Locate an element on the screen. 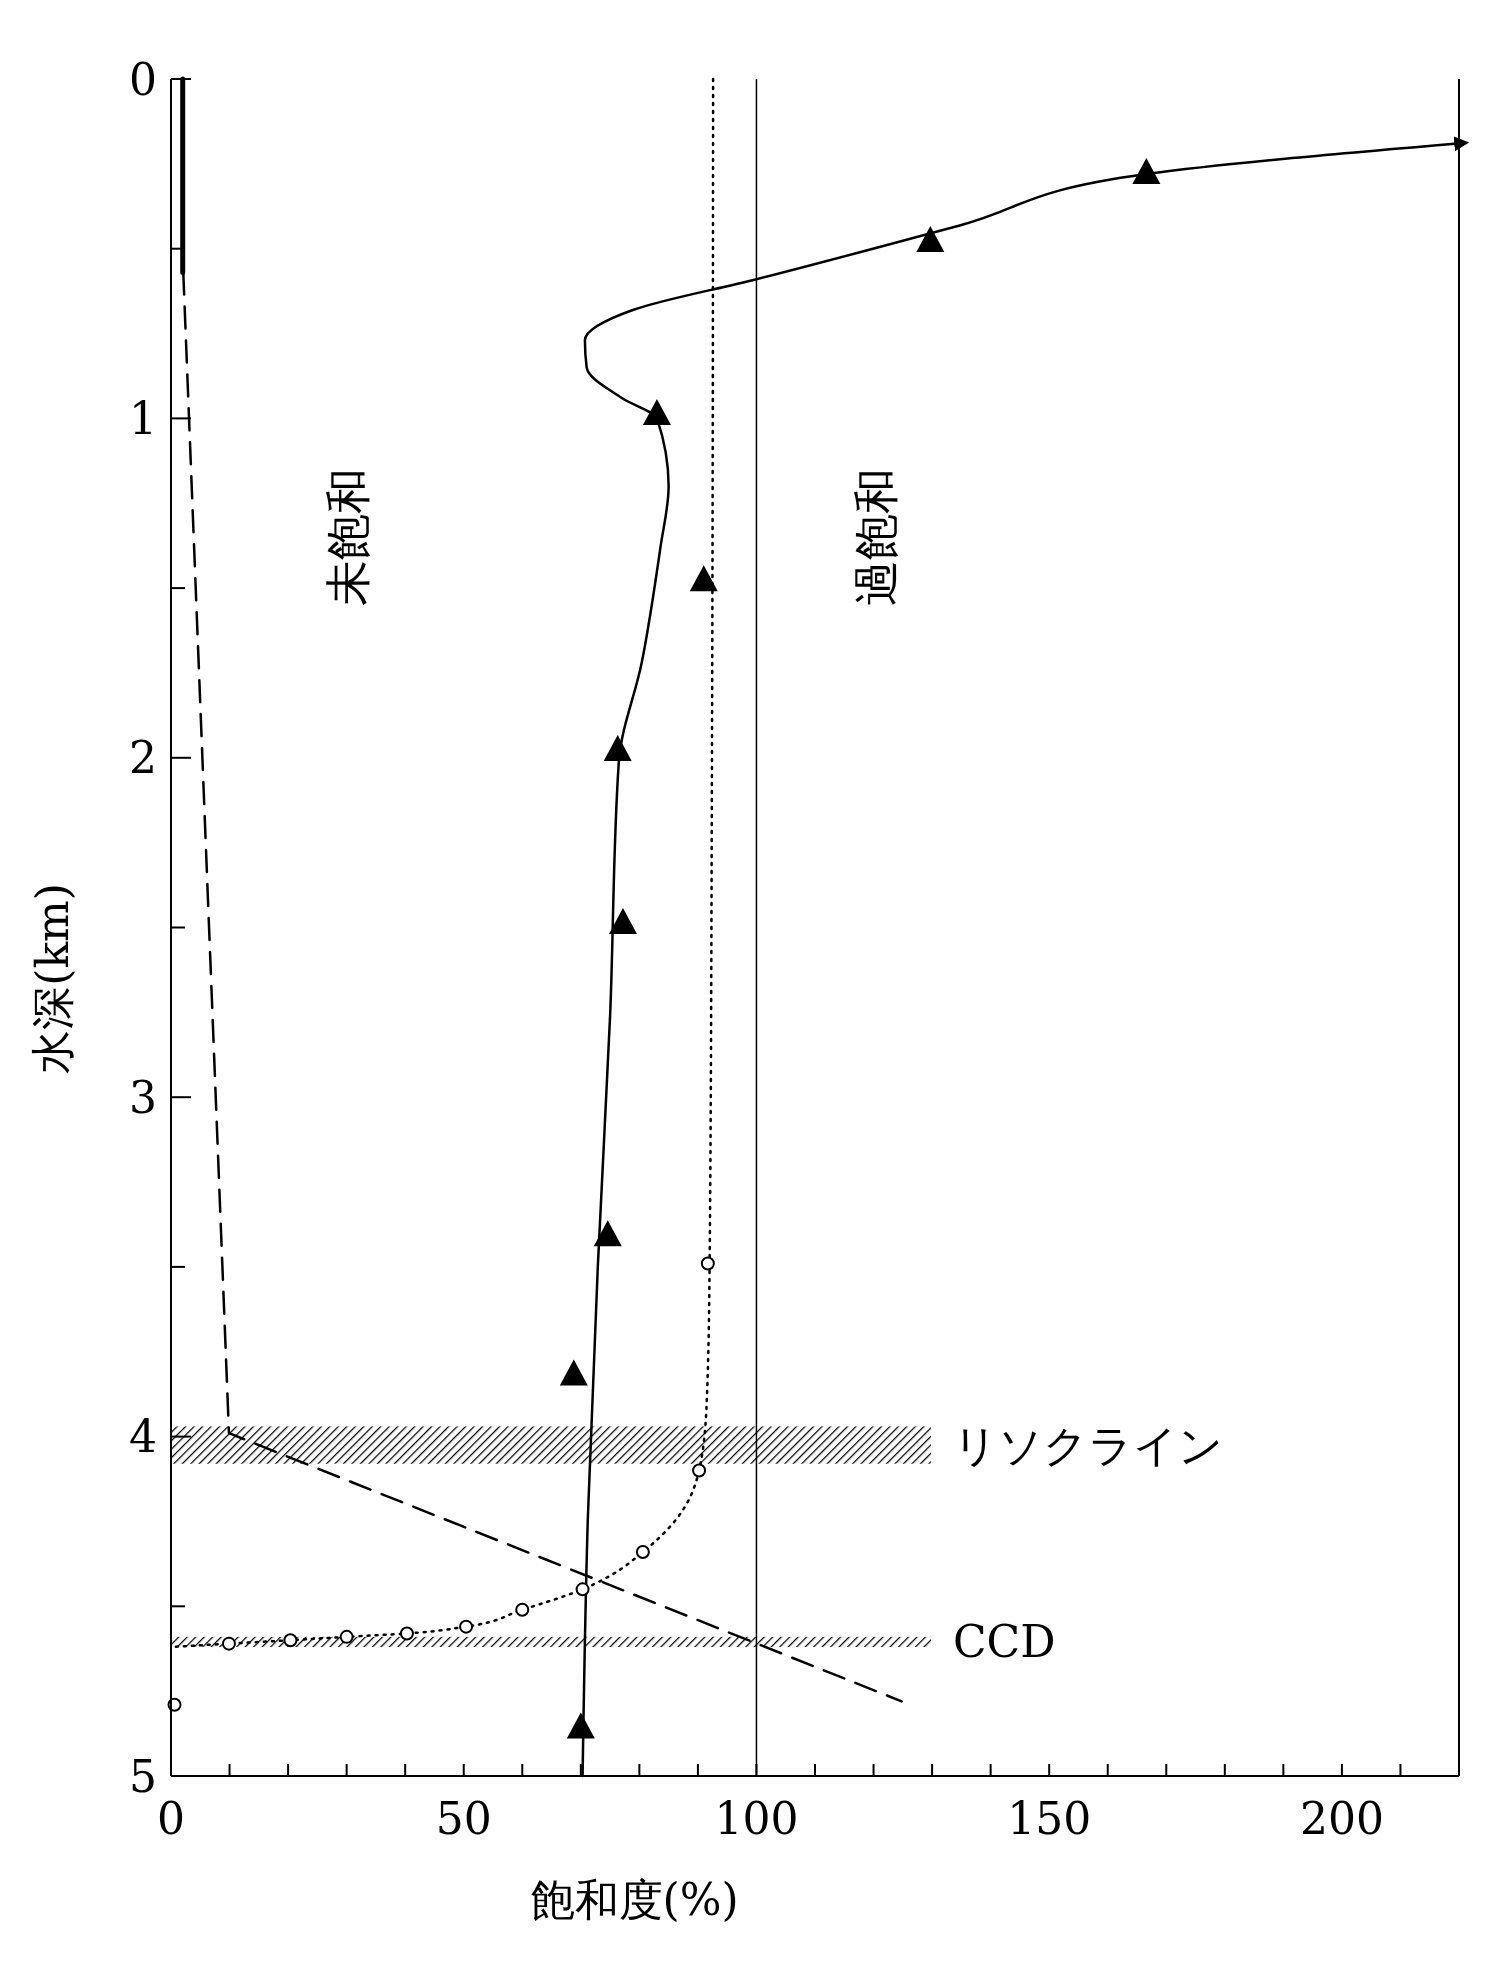 The image size is (1500, 1967). x-tick-label: 200 is located at coordinates (1341, 1818).